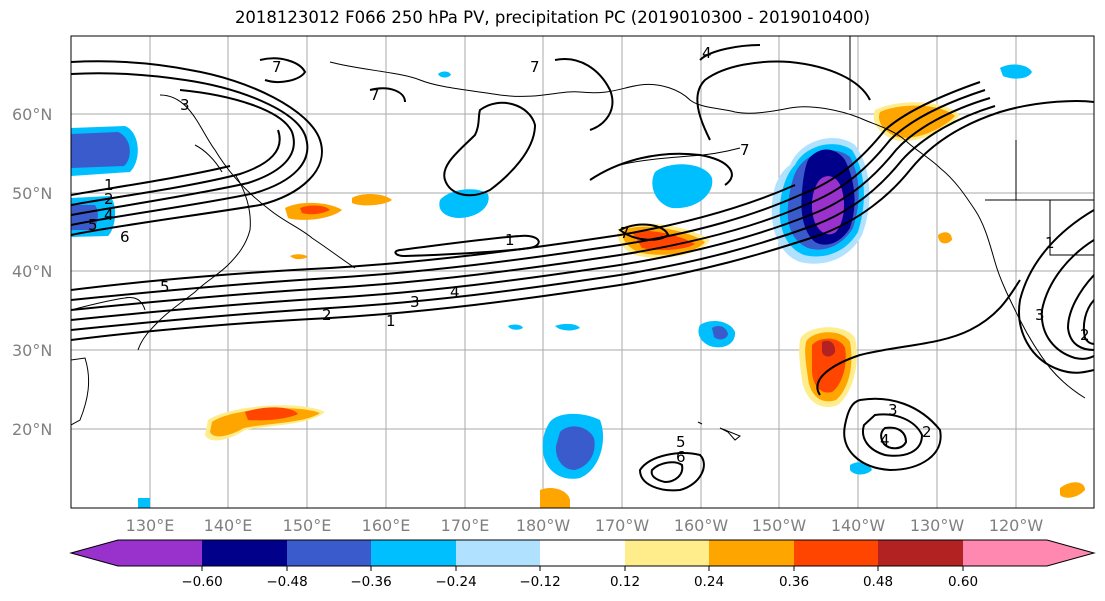  What do you see at coordinates (1016, 525) in the screenshot?
I see `lon-label: 120°W` at bounding box center [1016, 525].